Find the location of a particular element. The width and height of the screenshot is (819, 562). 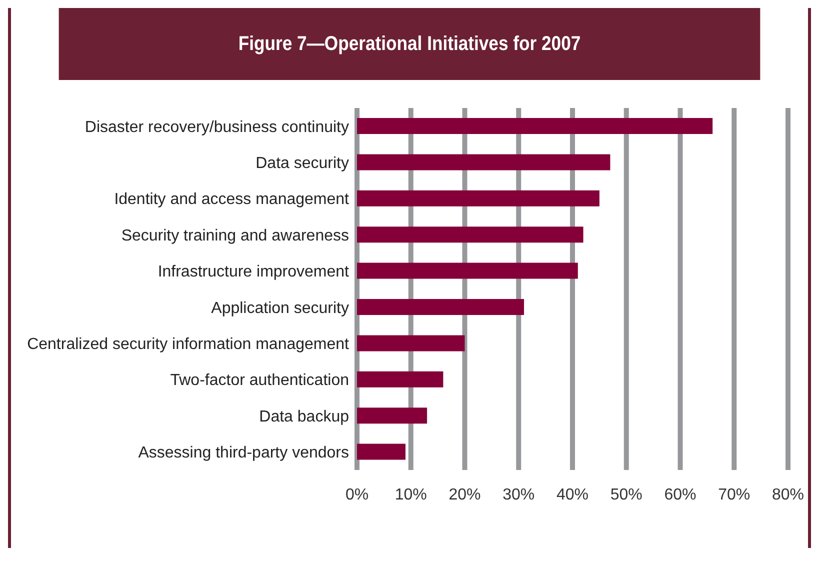

y-tick-label: Centralized security information management is located at coordinates (188, 344).